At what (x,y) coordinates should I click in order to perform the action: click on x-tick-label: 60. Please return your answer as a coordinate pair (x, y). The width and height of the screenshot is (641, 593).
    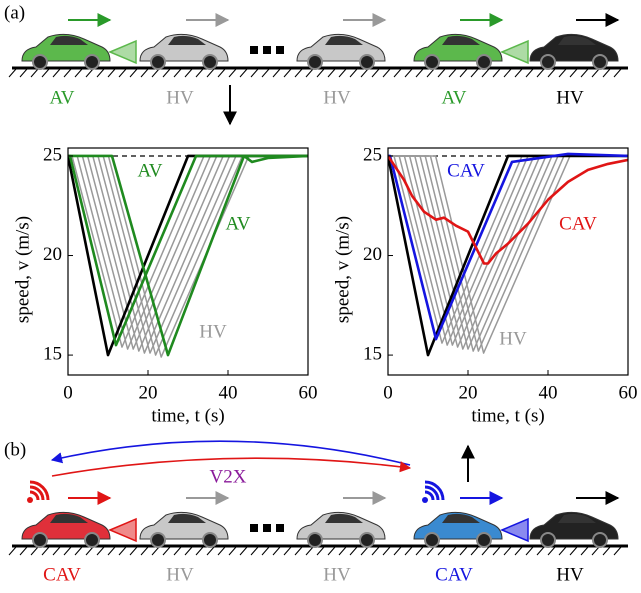
    Looking at the image, I should click on (628, 392).